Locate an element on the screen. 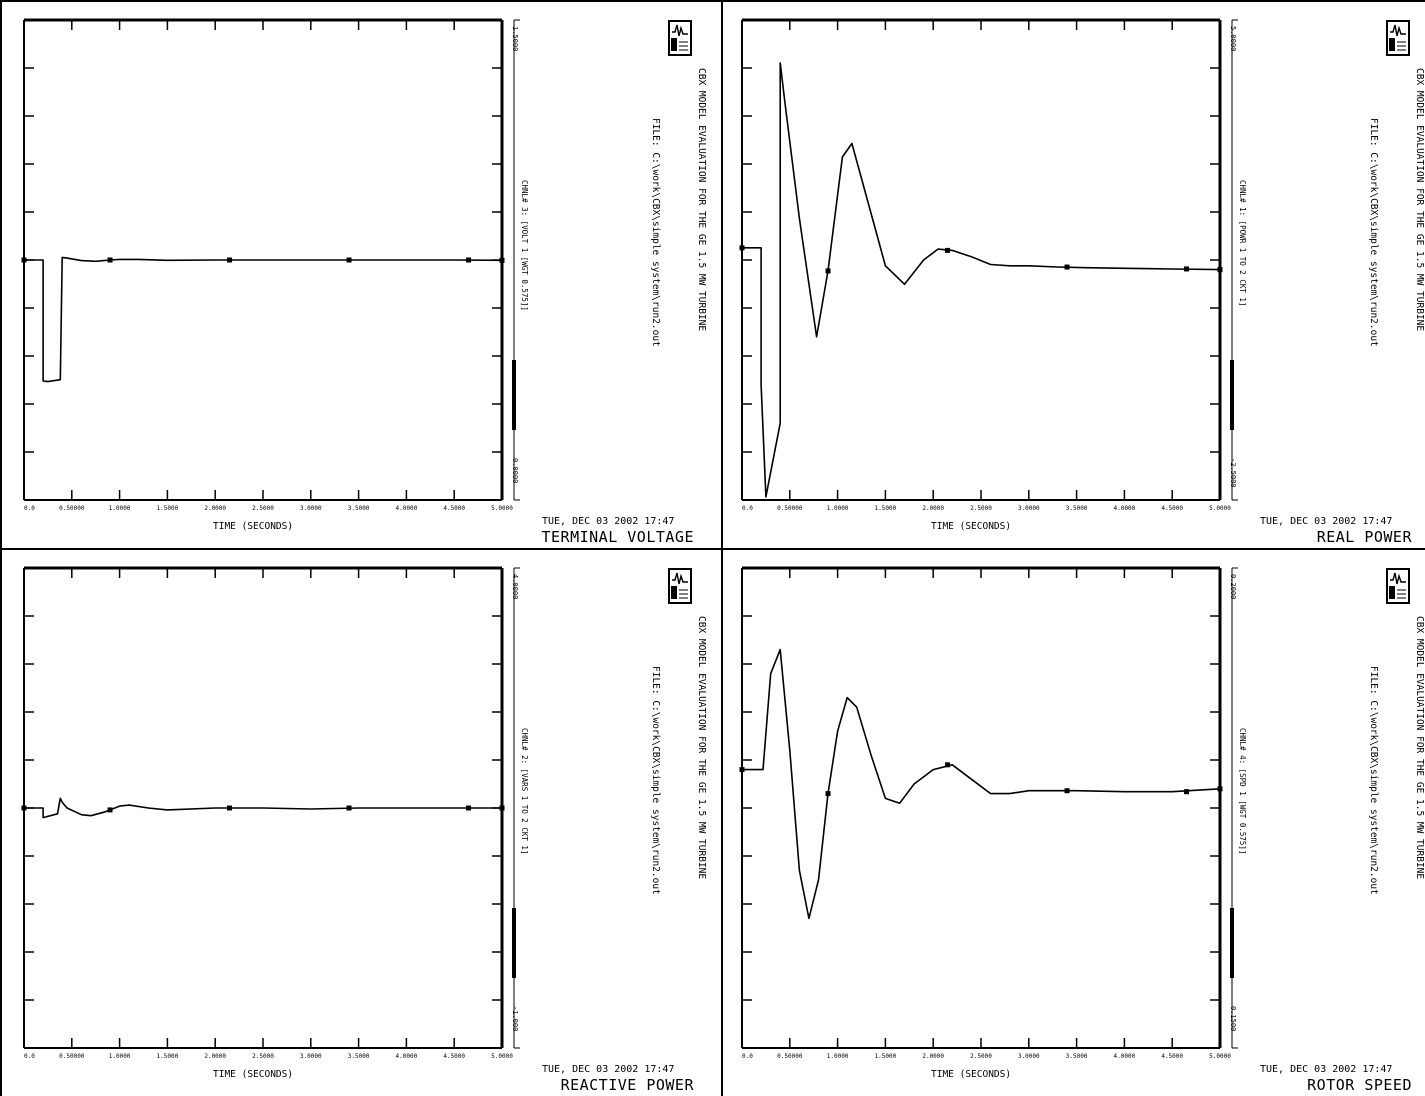 The height and width of the screenshot is (1096, 1425). y-range-top-label: 1.5000 is located at coordinates (515, 39).